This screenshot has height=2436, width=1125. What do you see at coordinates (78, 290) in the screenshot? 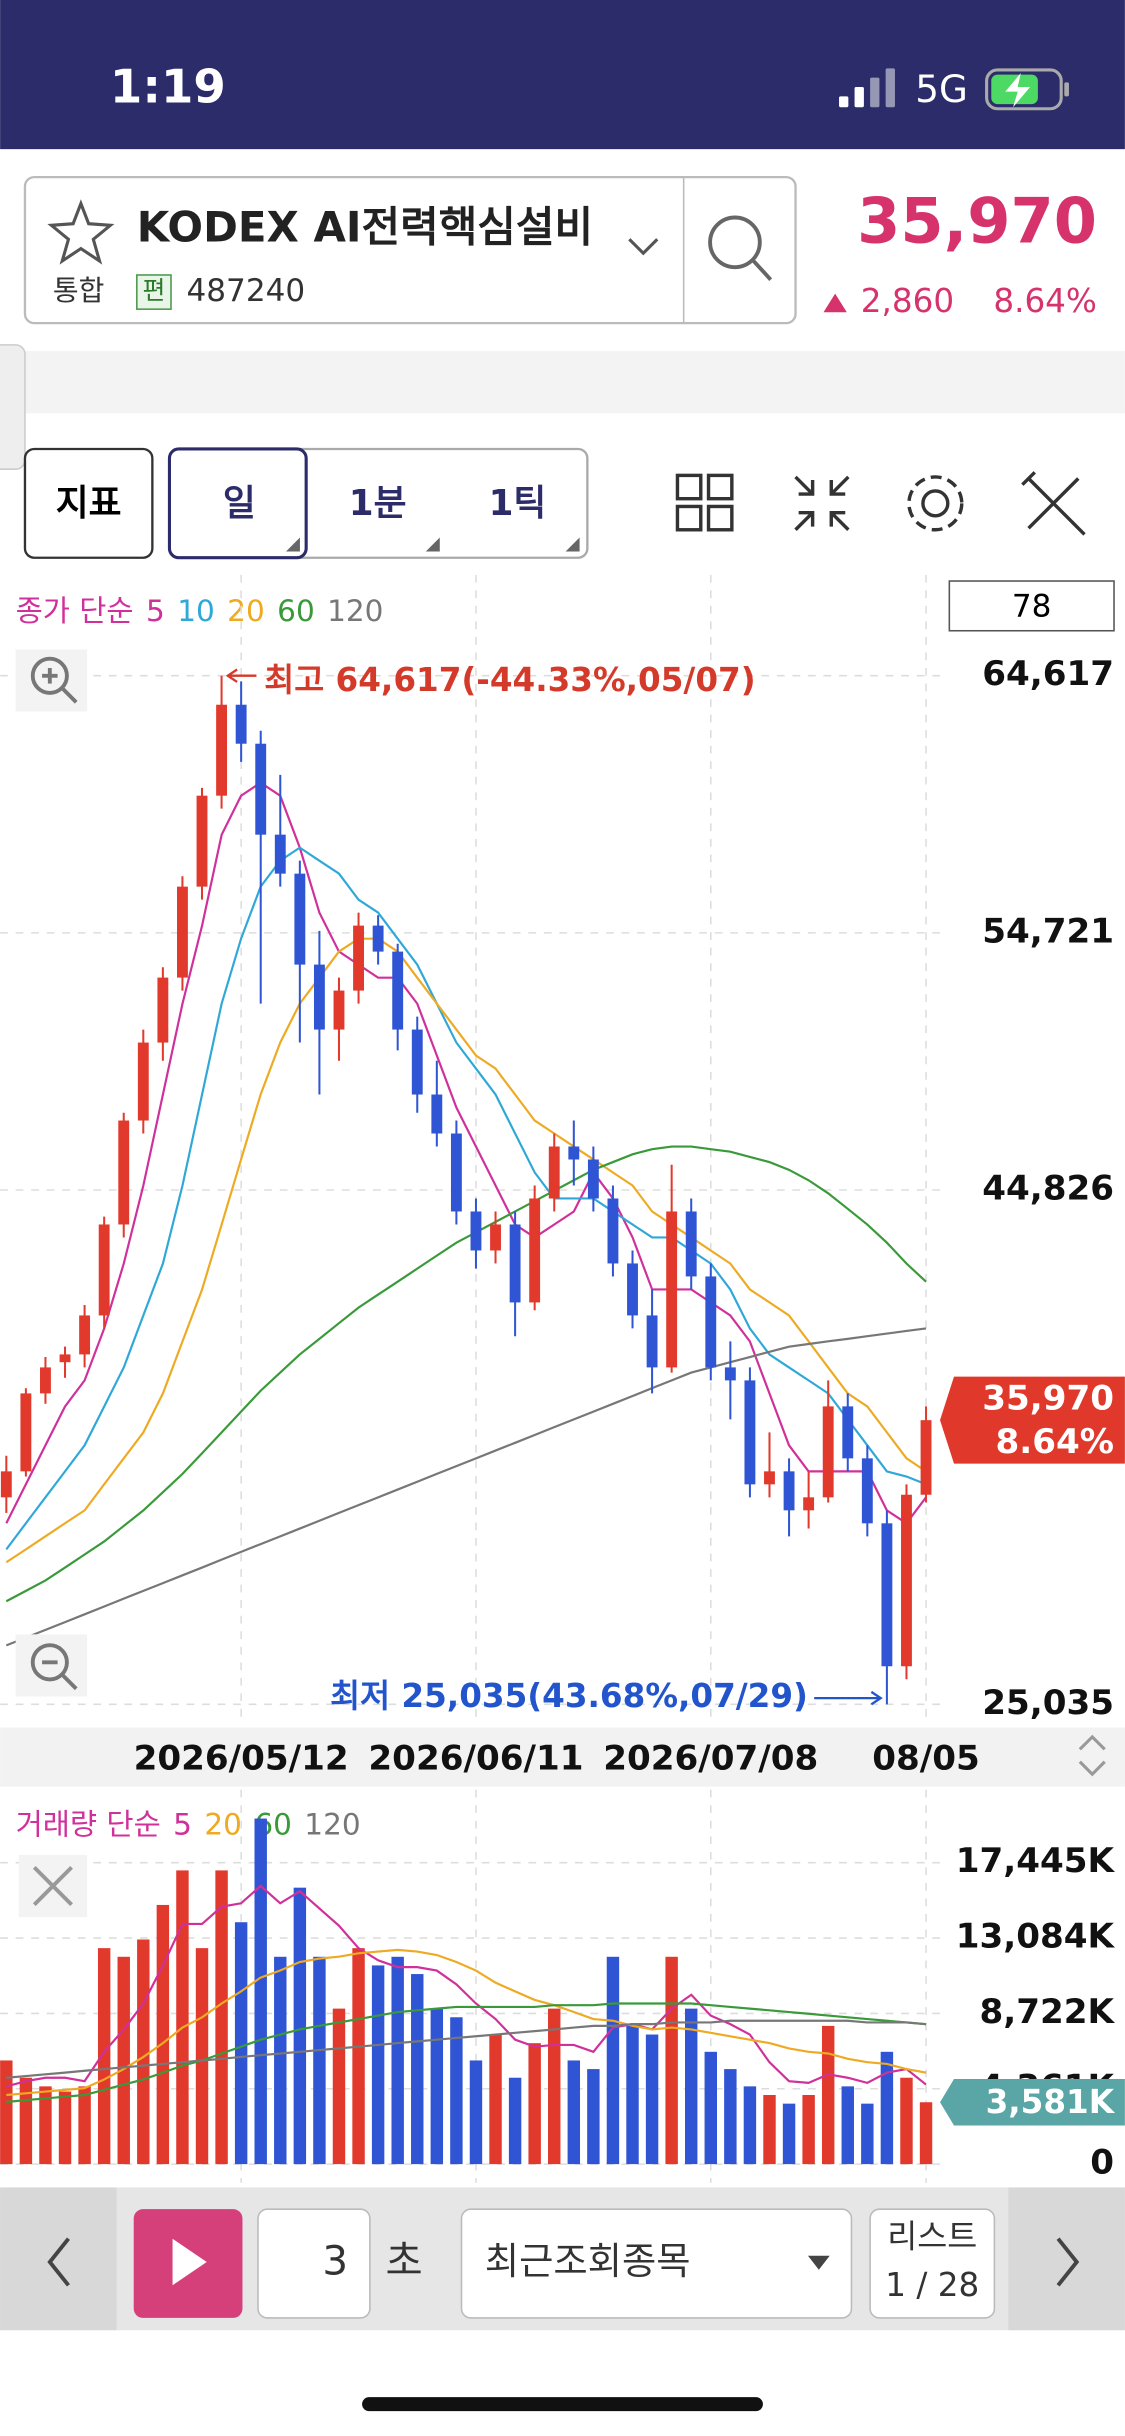
I see `market: 통합` at bounding box center [78, 290].